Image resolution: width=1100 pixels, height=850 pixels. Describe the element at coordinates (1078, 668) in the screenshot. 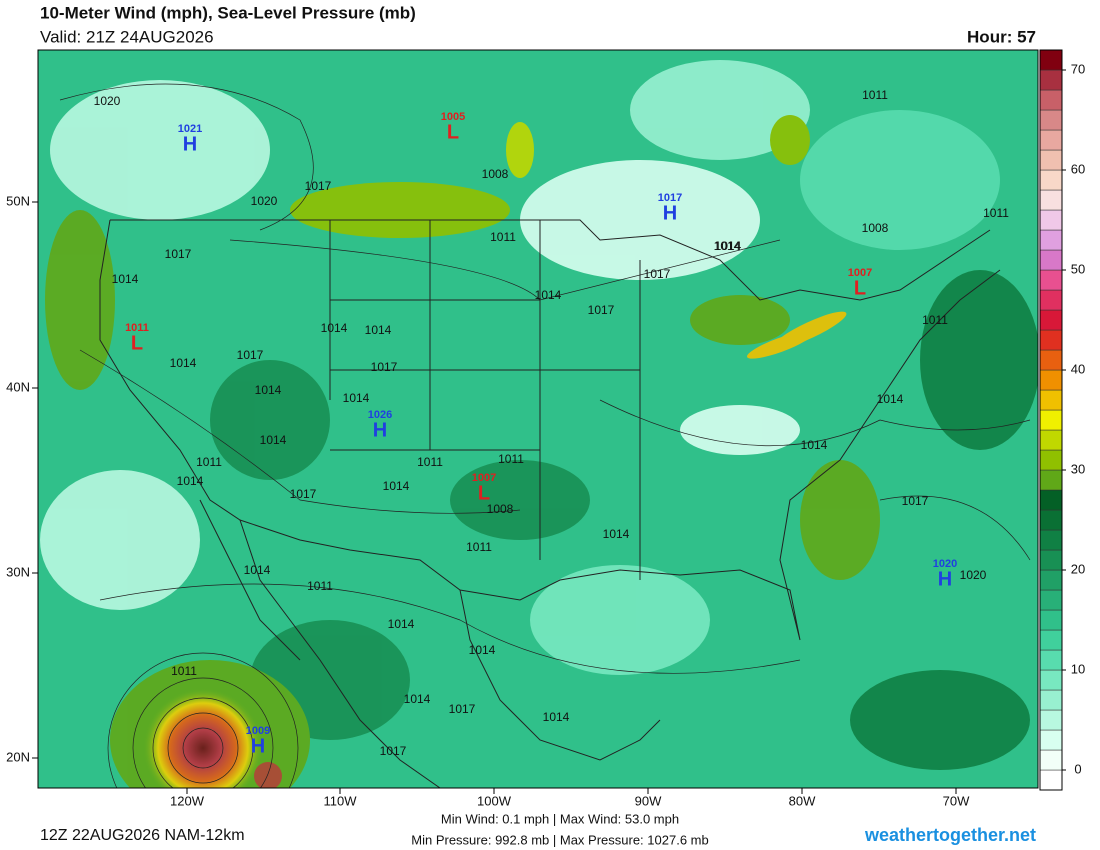

I see `colorbar-label: 10` at that location.